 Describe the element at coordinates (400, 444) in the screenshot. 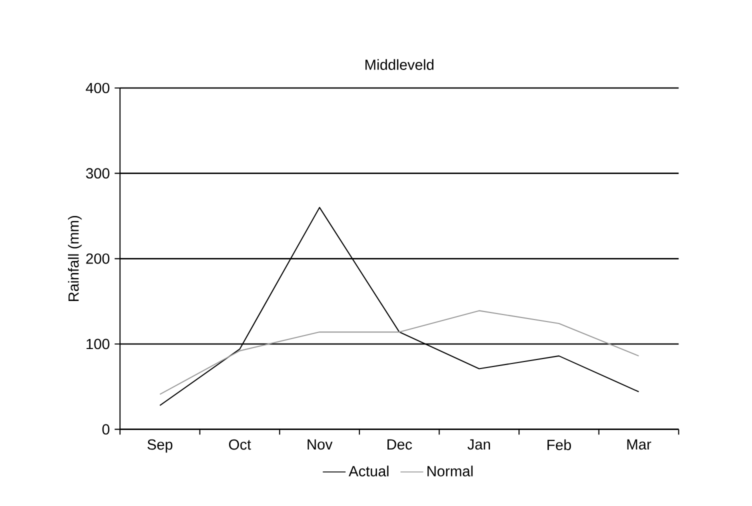

I see `x-tick-label: Dec` at that location.